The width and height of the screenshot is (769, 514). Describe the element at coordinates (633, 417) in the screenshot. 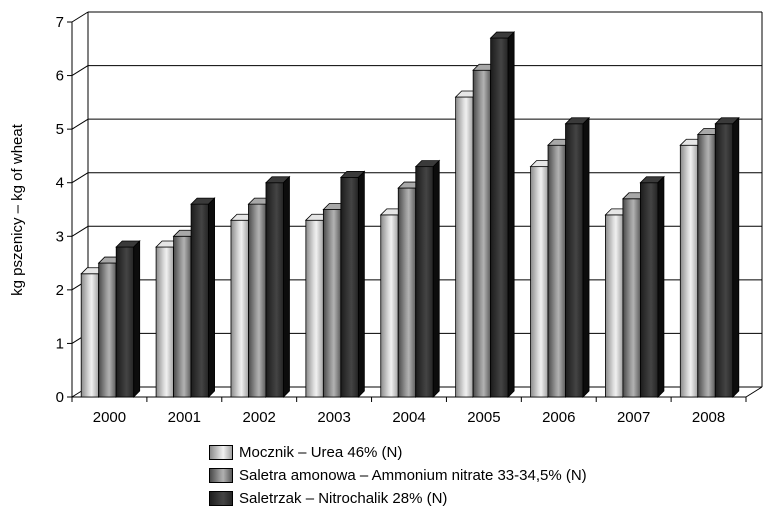

I see `x-tick-label: 2007` at that location.